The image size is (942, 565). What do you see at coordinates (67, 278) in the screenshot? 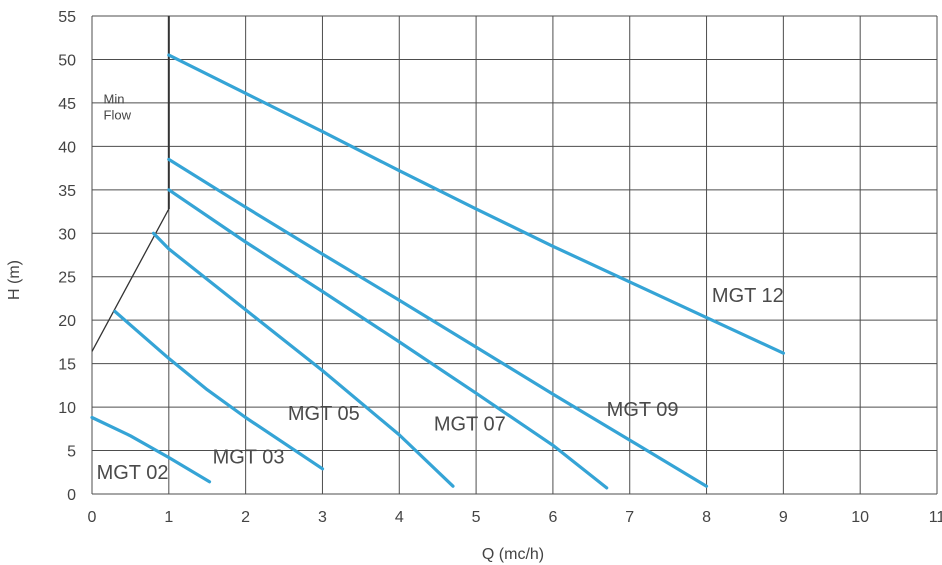
I see `y-tick-label: 25` at bounding box center [67, 278].